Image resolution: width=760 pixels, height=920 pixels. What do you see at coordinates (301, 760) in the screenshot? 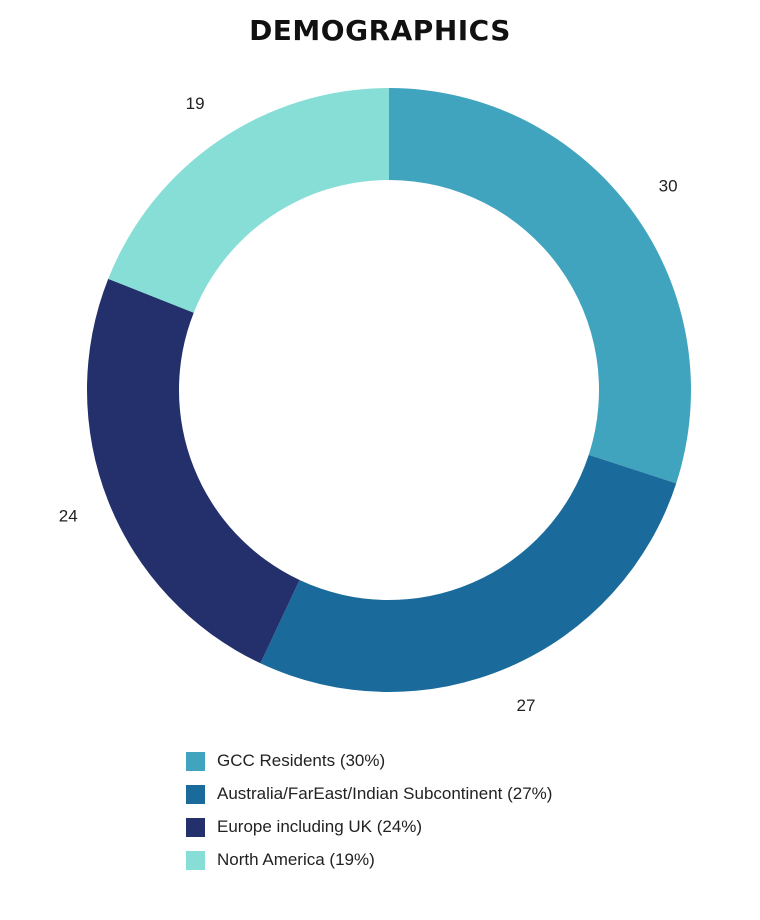
I see `legend-label: GCC Residents (30%)` at bounding box center [301, 760].